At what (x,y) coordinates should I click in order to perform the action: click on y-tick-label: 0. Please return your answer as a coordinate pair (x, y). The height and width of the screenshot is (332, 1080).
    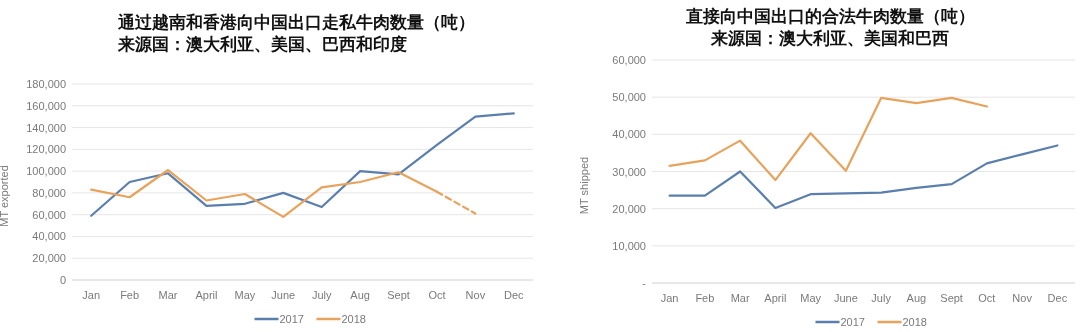
    Looking at the image, I should click on (62, 280).